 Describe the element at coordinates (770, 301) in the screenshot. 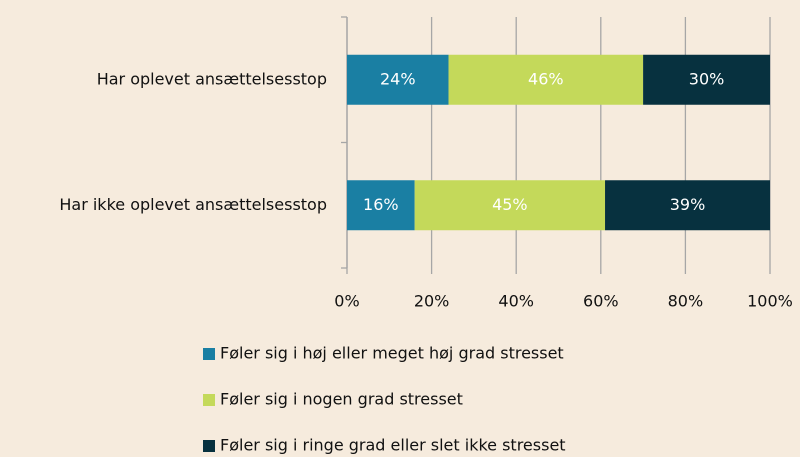

I see `x-tick-label: 100%` at that location.